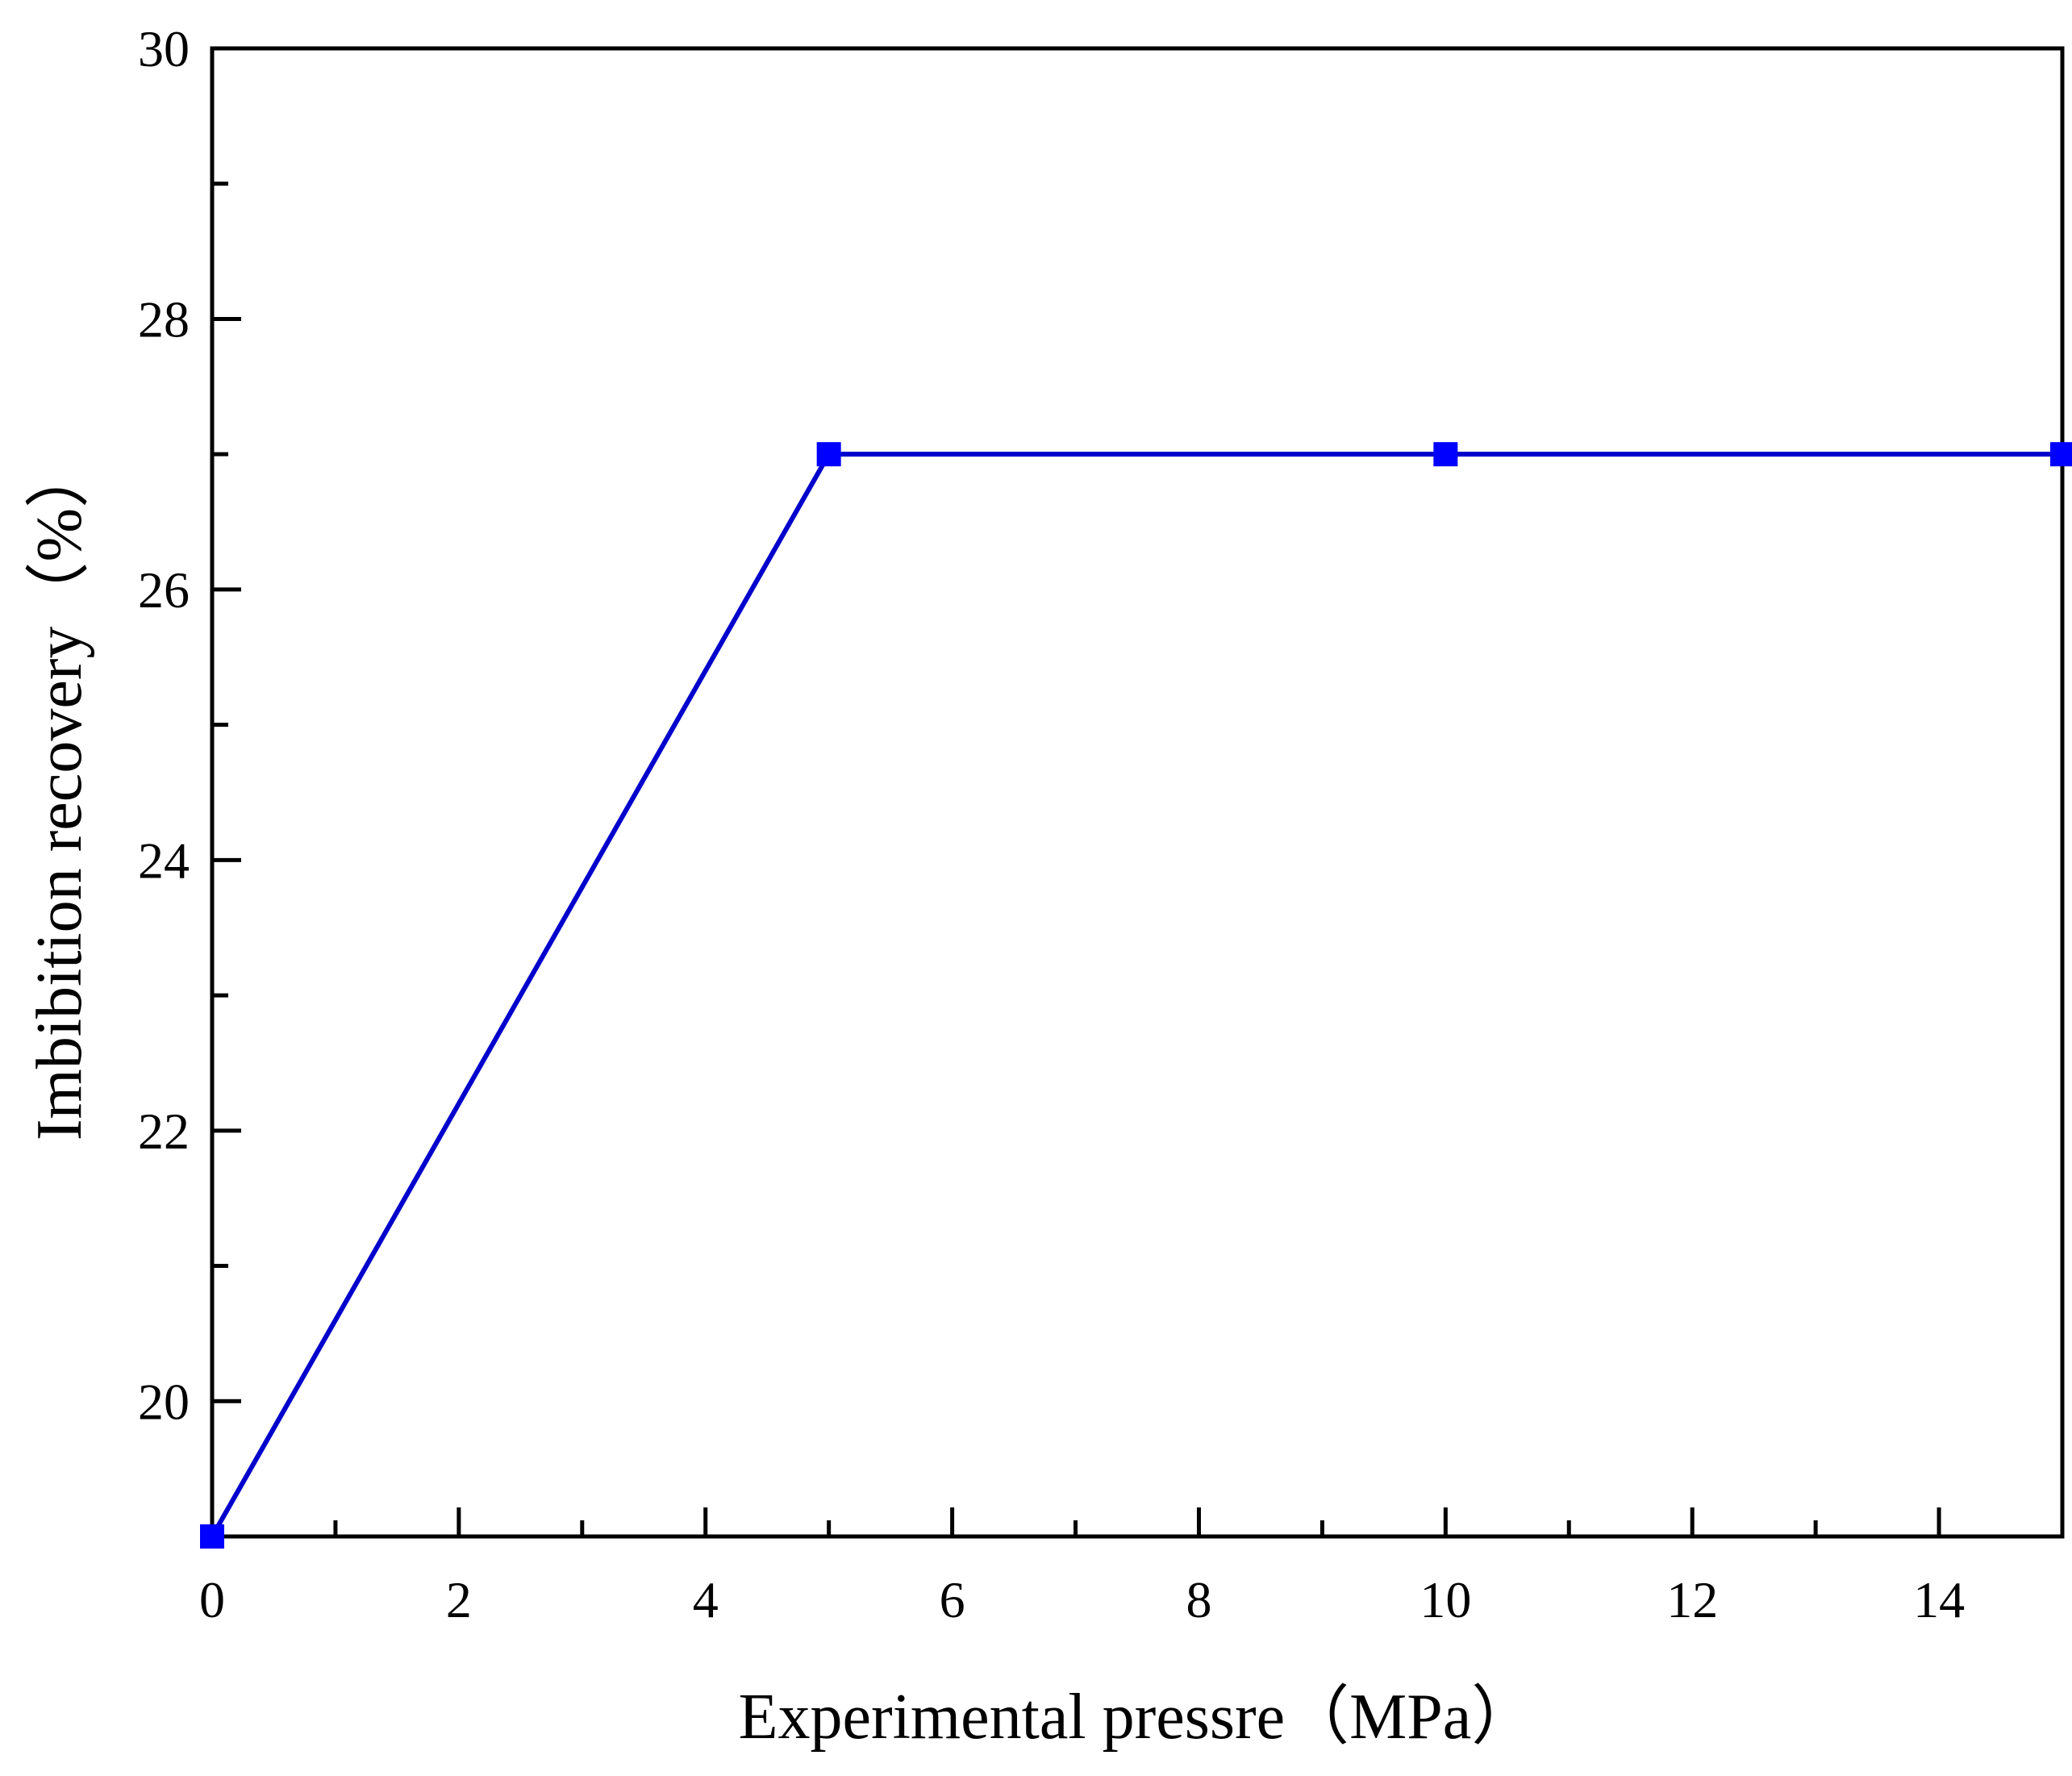 The image size is (2072, 1776). Describe the element at coordinates (164, 861) in the screenshot. I see `y-tick-label: 24` at that location.